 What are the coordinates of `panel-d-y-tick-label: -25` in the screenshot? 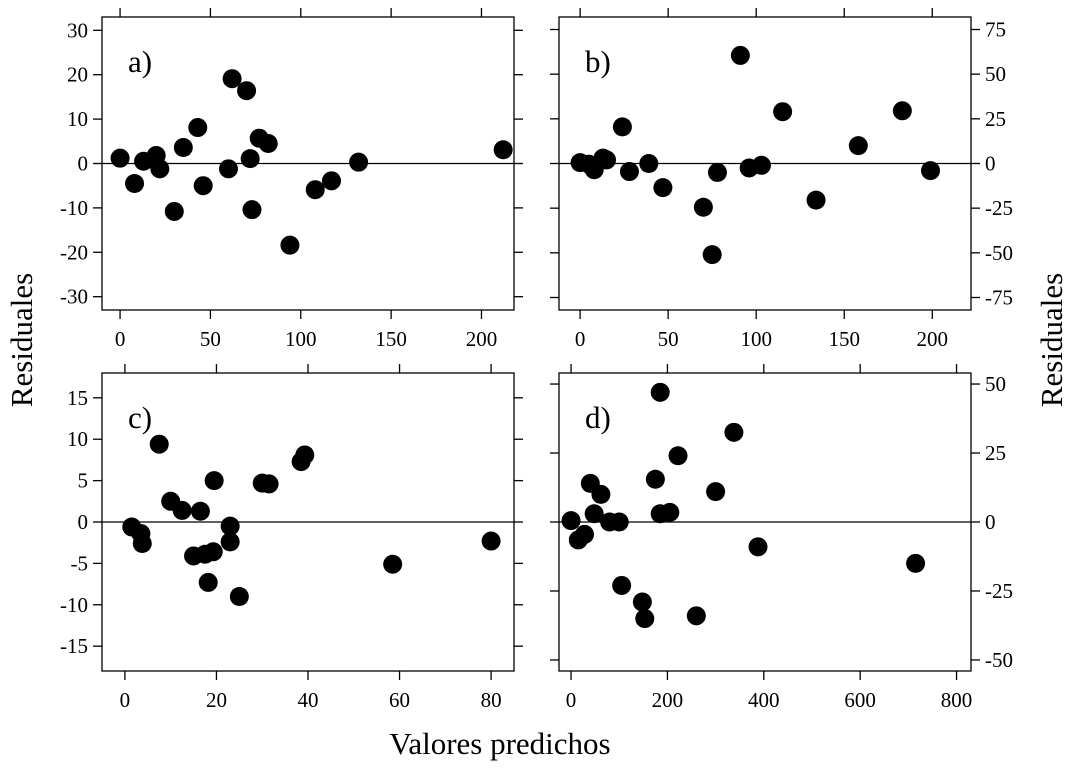 It's located at (999, 591).